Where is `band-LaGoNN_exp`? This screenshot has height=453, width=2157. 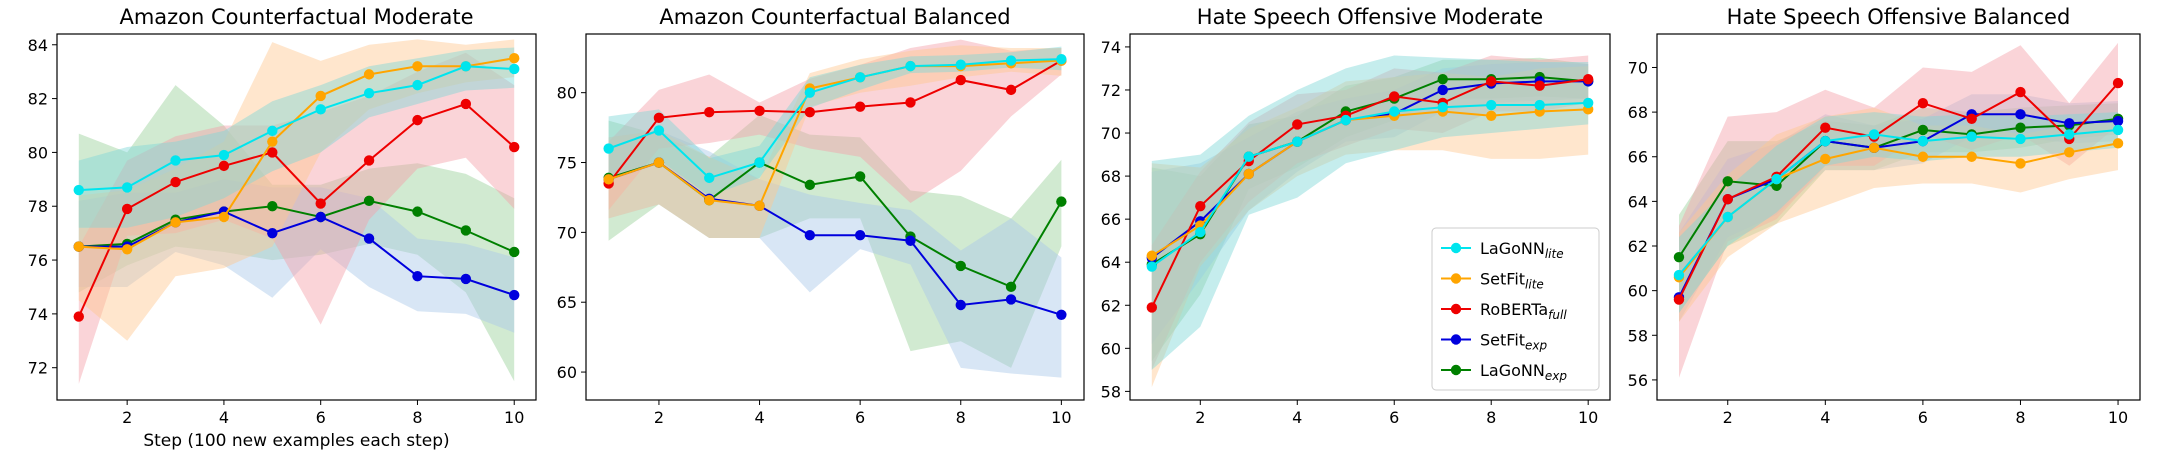
band-LaGoNN_exp is located at coordinates (1370, 209).